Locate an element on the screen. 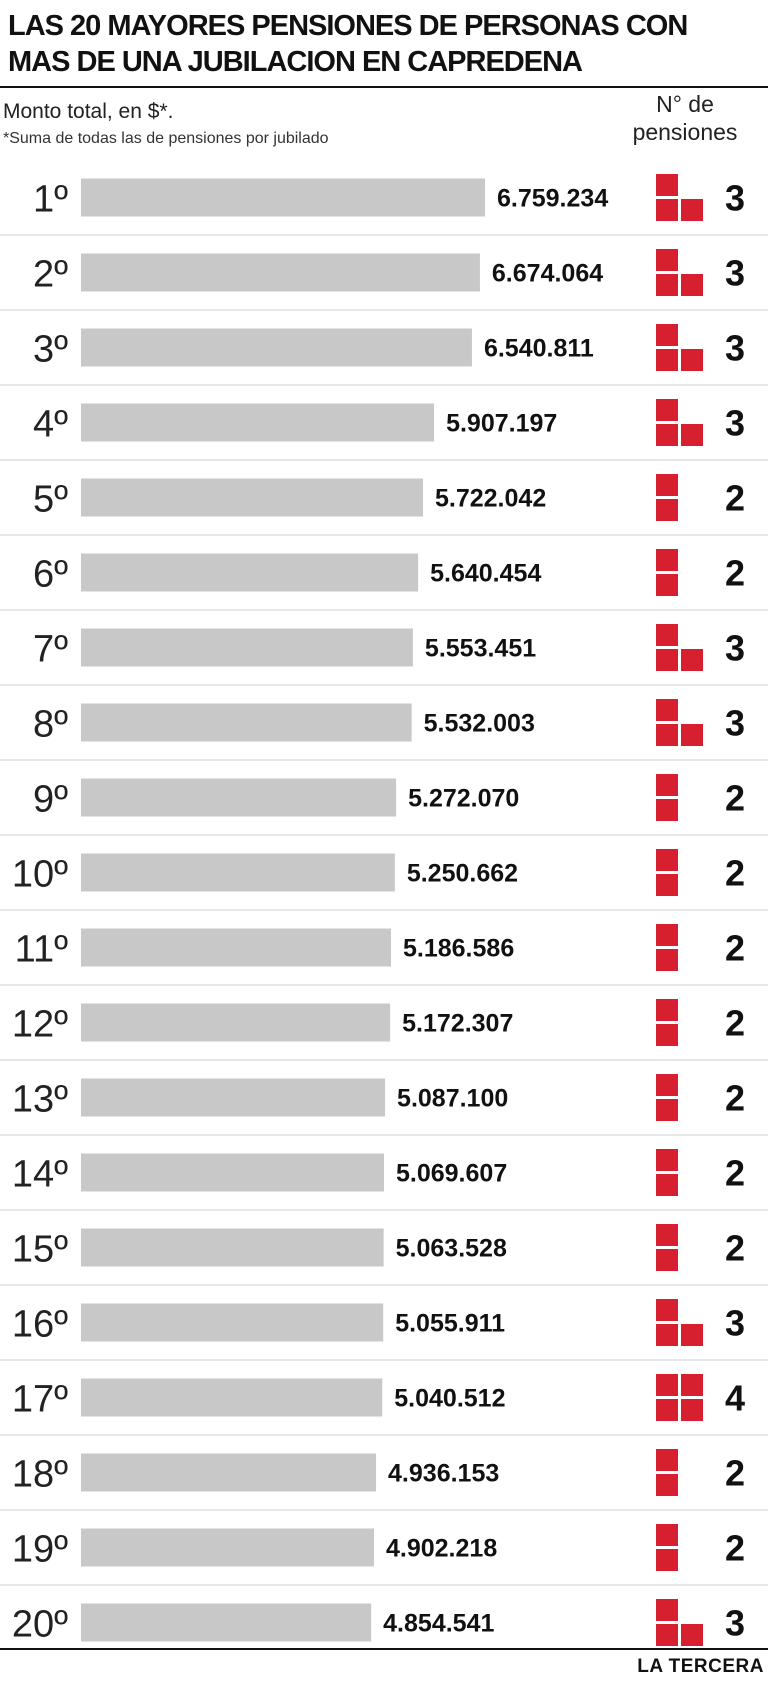  rank-label: 17º is located at coordinates (40, 1400).